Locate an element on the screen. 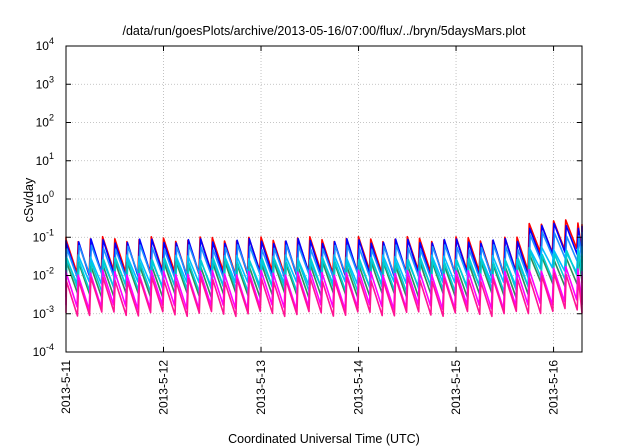 The height and width of the screenshot is (448, 640). y-tick-label: 10⁻¹ is located at coordinates (43, 235).